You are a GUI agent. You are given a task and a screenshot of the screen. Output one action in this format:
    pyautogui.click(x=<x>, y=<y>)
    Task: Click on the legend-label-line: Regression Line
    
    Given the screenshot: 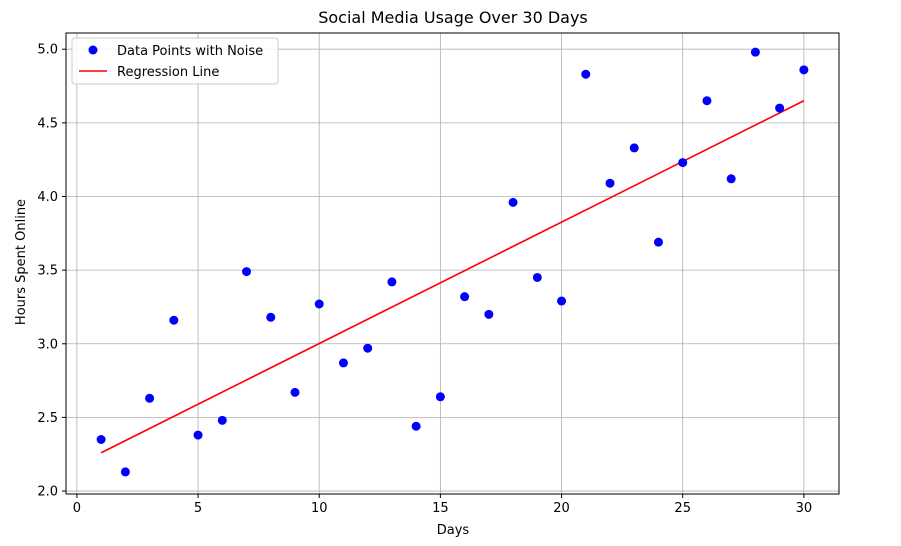 What is the action you would take?
    pyautogui.click(x=168, y=72)
    